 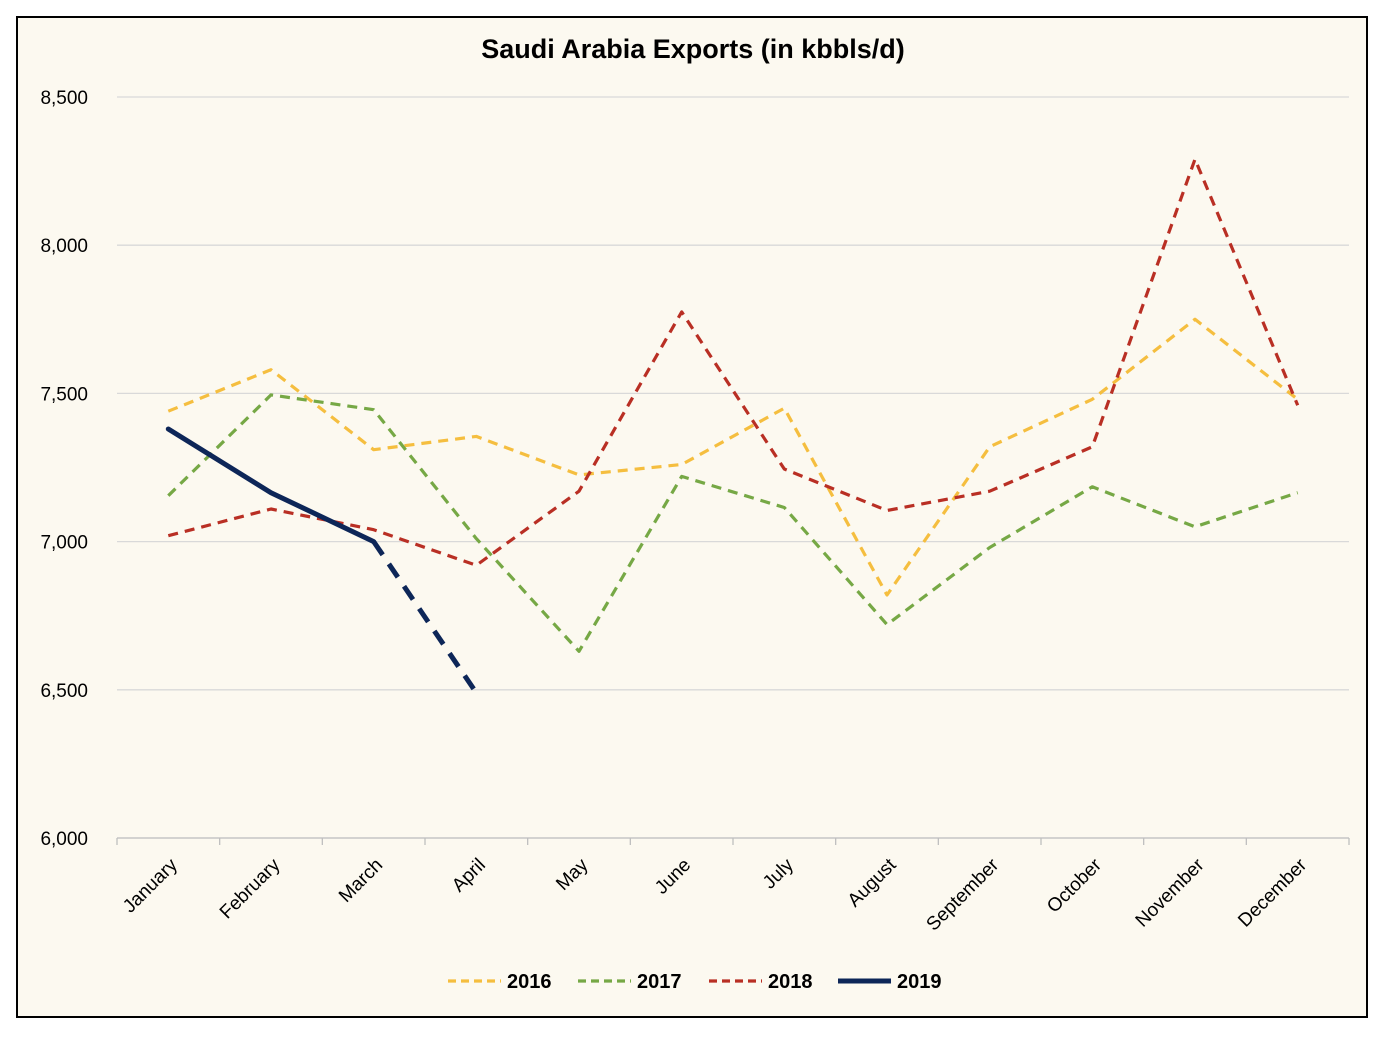 What do you see at coordinates (64, 469) in the screenshot?
I see `y-axis-ticks: 6,000 6,500 7,000 7,500 8,000 8,500` at bounding box center [64, 469].